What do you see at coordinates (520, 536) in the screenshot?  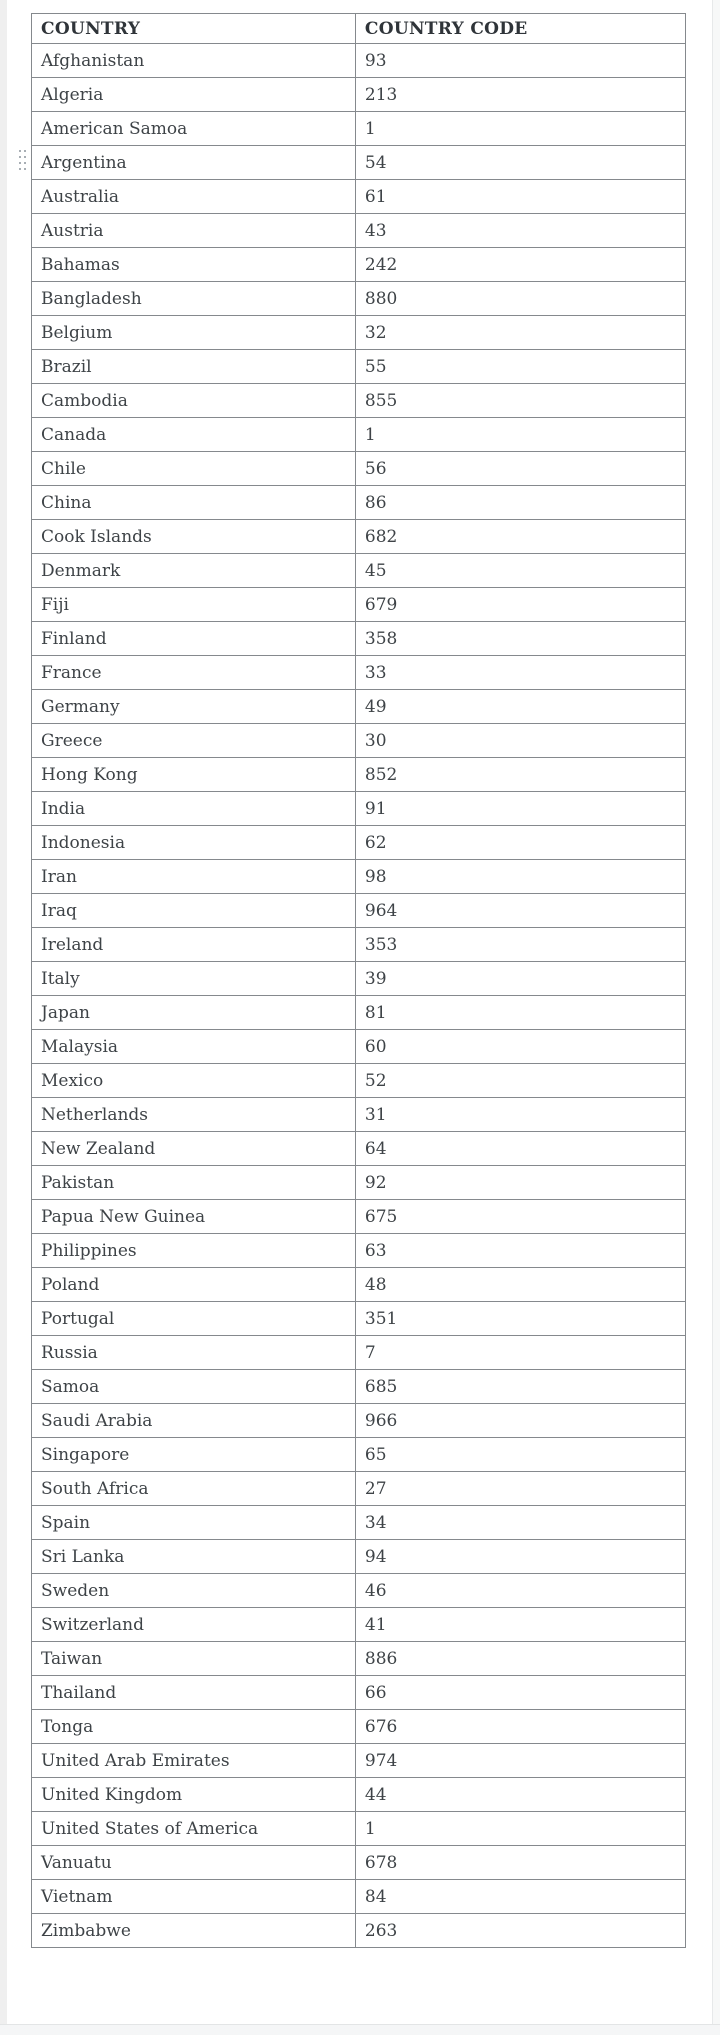 I see `country-code-cell: 682` at bounding box center [520, 536].